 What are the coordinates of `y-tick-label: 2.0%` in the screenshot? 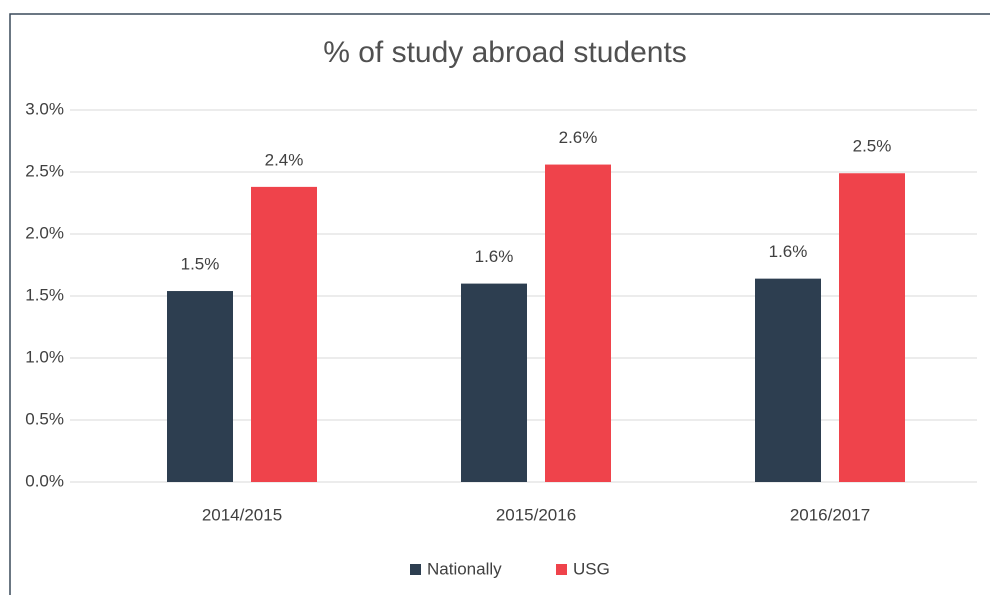 It's located at (44, 232).